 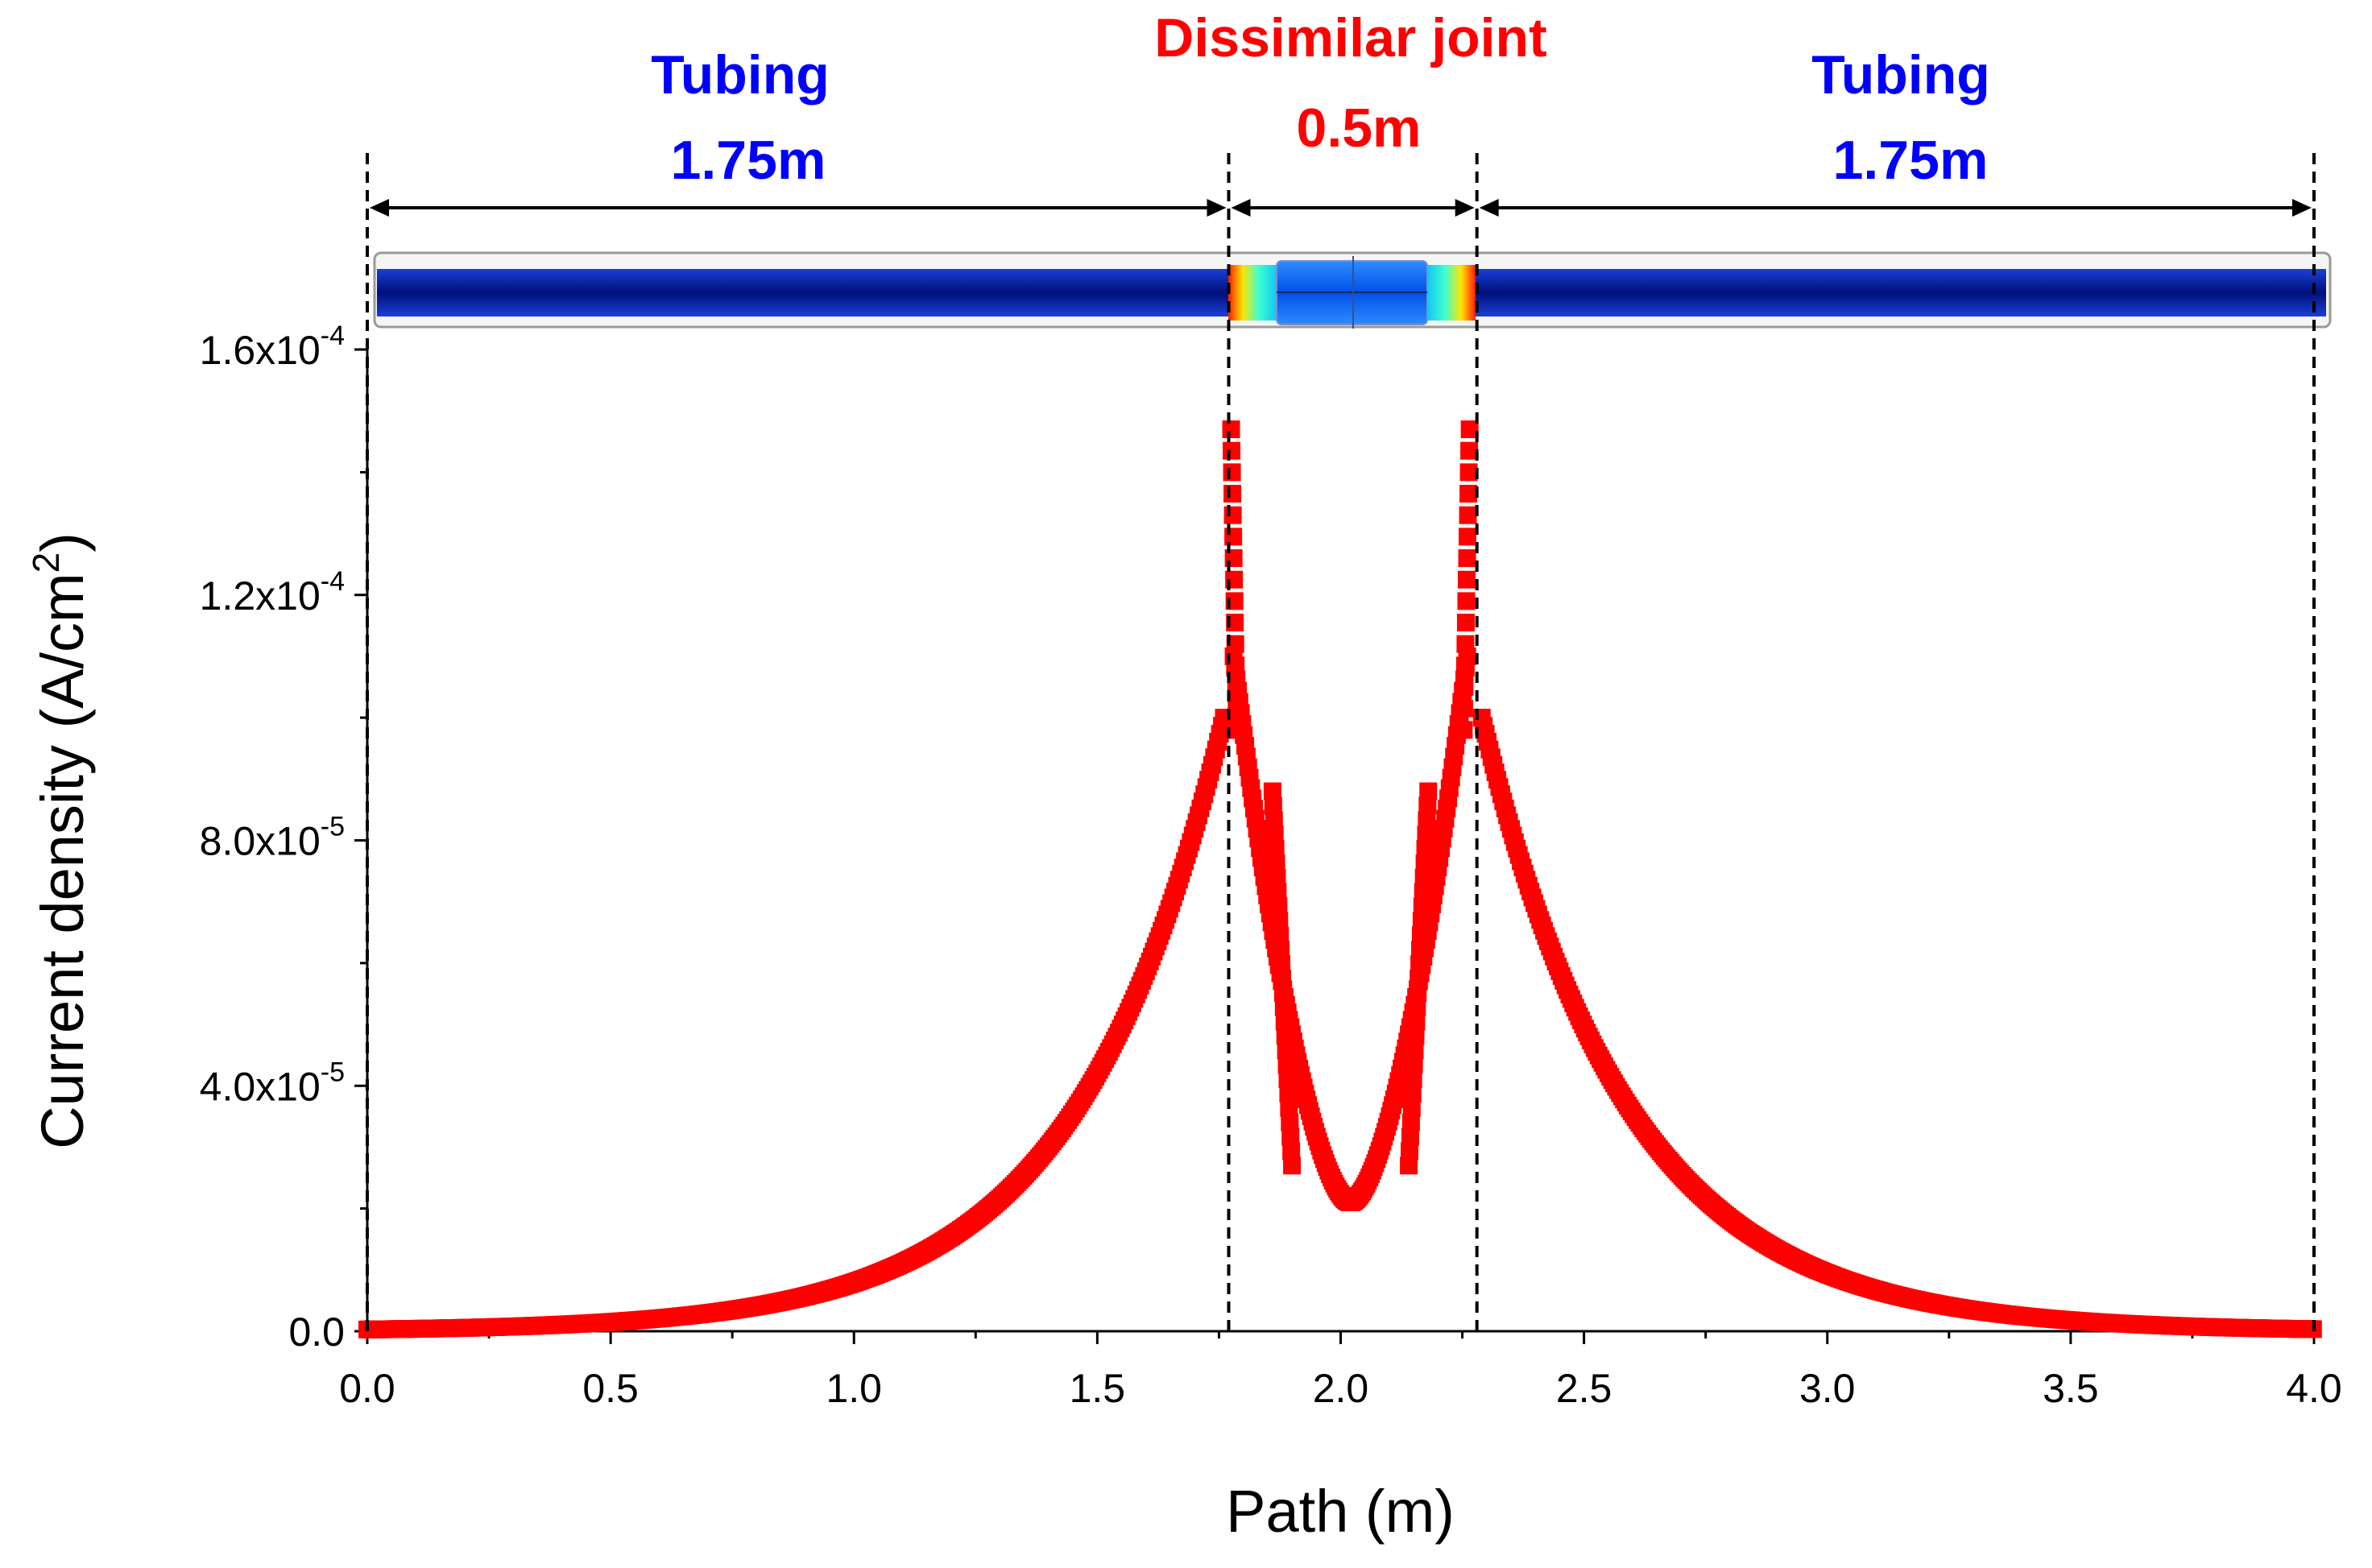 I want to click on y-tick-label: 1.6x10⁻⁴, so click(x=272, y=347).